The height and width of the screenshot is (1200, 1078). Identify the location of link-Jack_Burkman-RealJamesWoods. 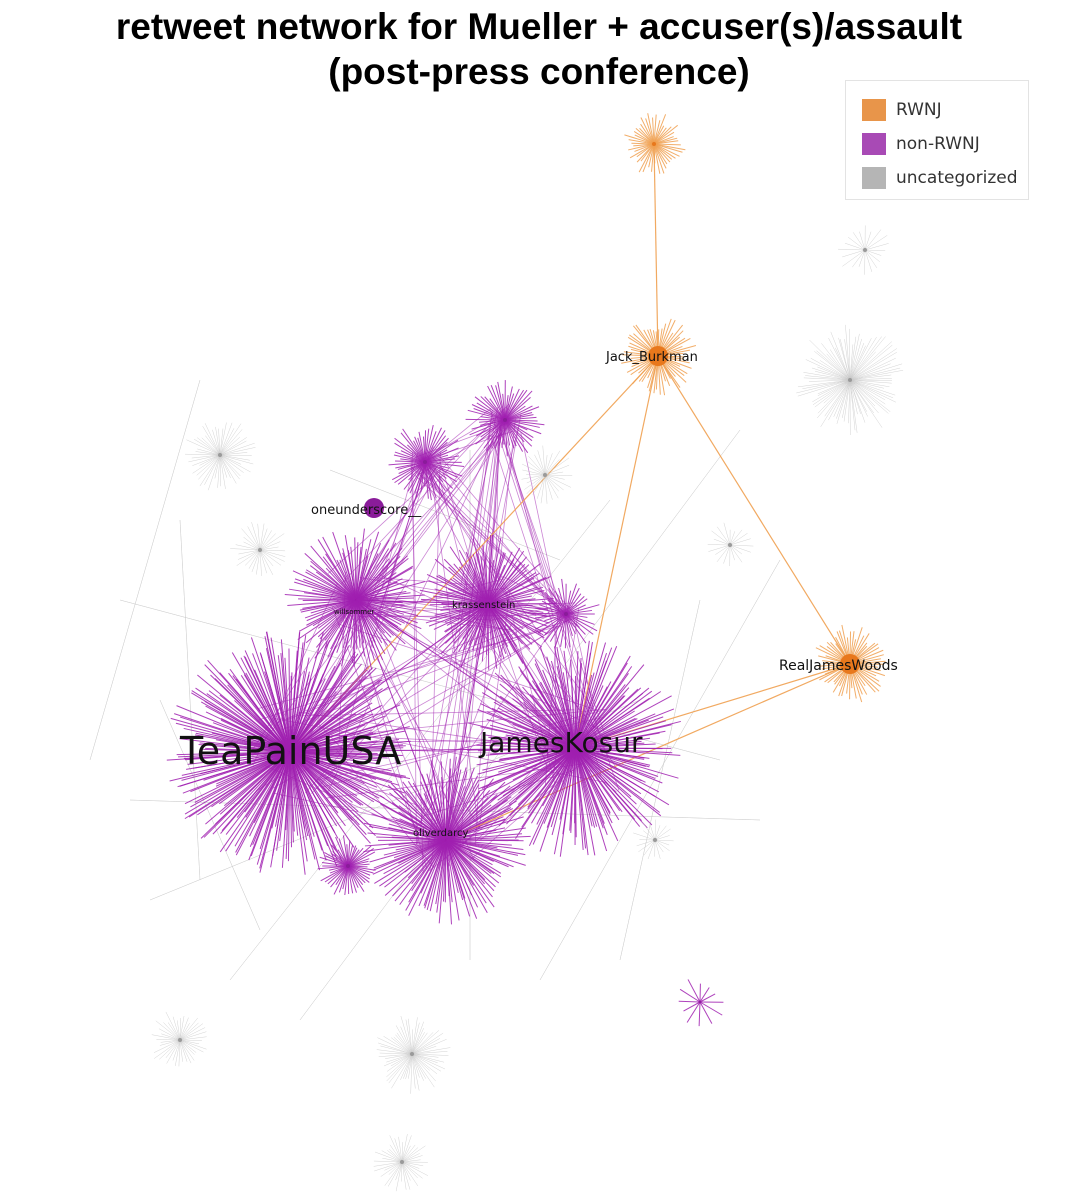
(754, 510).